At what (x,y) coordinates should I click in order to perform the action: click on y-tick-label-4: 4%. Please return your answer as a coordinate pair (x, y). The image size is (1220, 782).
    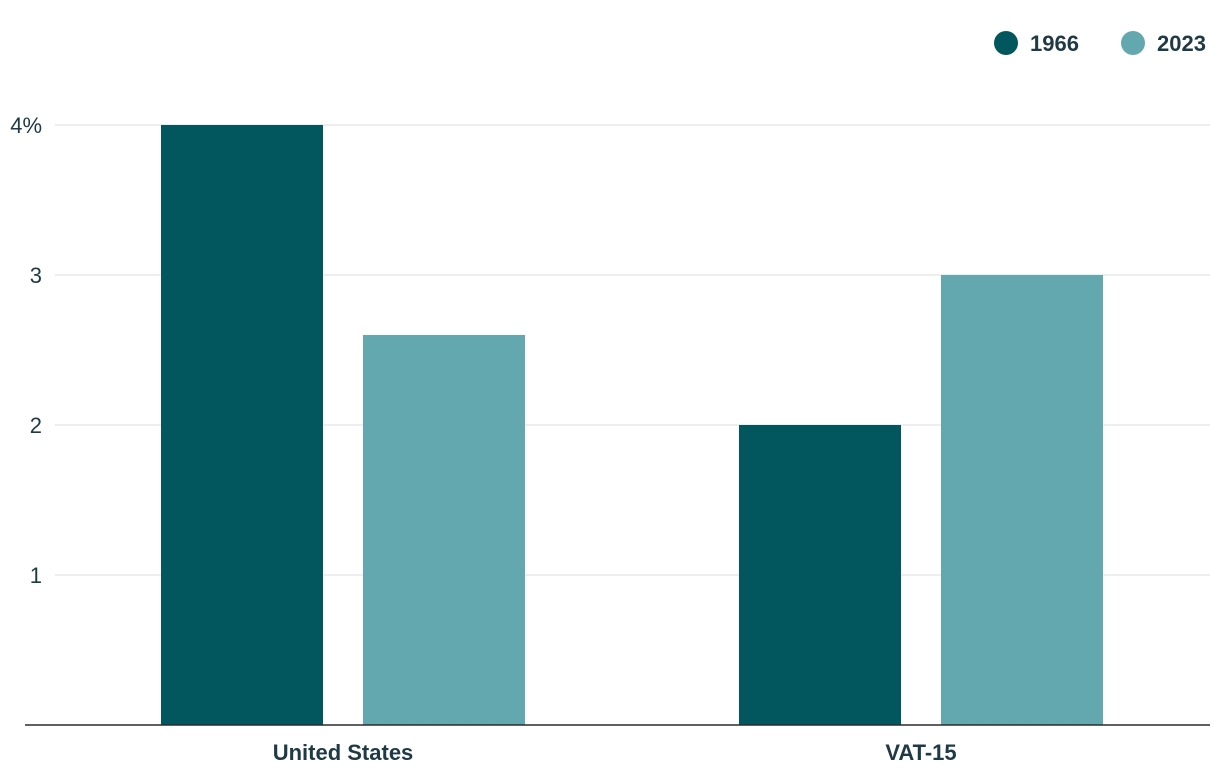
    Looking at the image, I should click on (26, 125).